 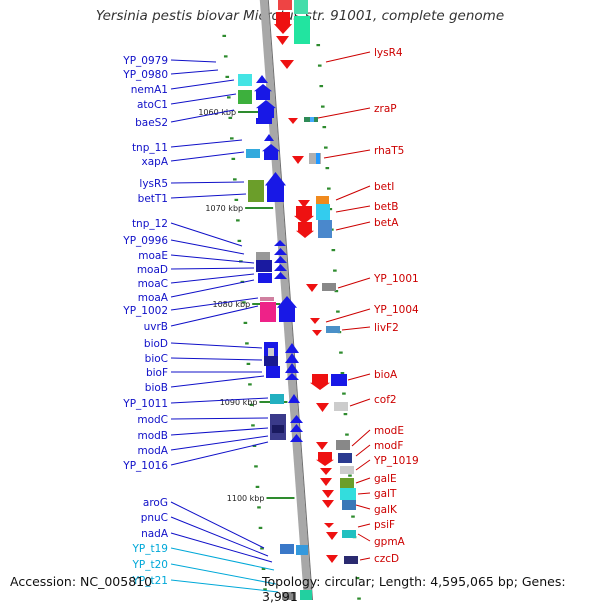 I want to click on gene-label-yp-t19: YP_t19, so click(x=150, y=549).